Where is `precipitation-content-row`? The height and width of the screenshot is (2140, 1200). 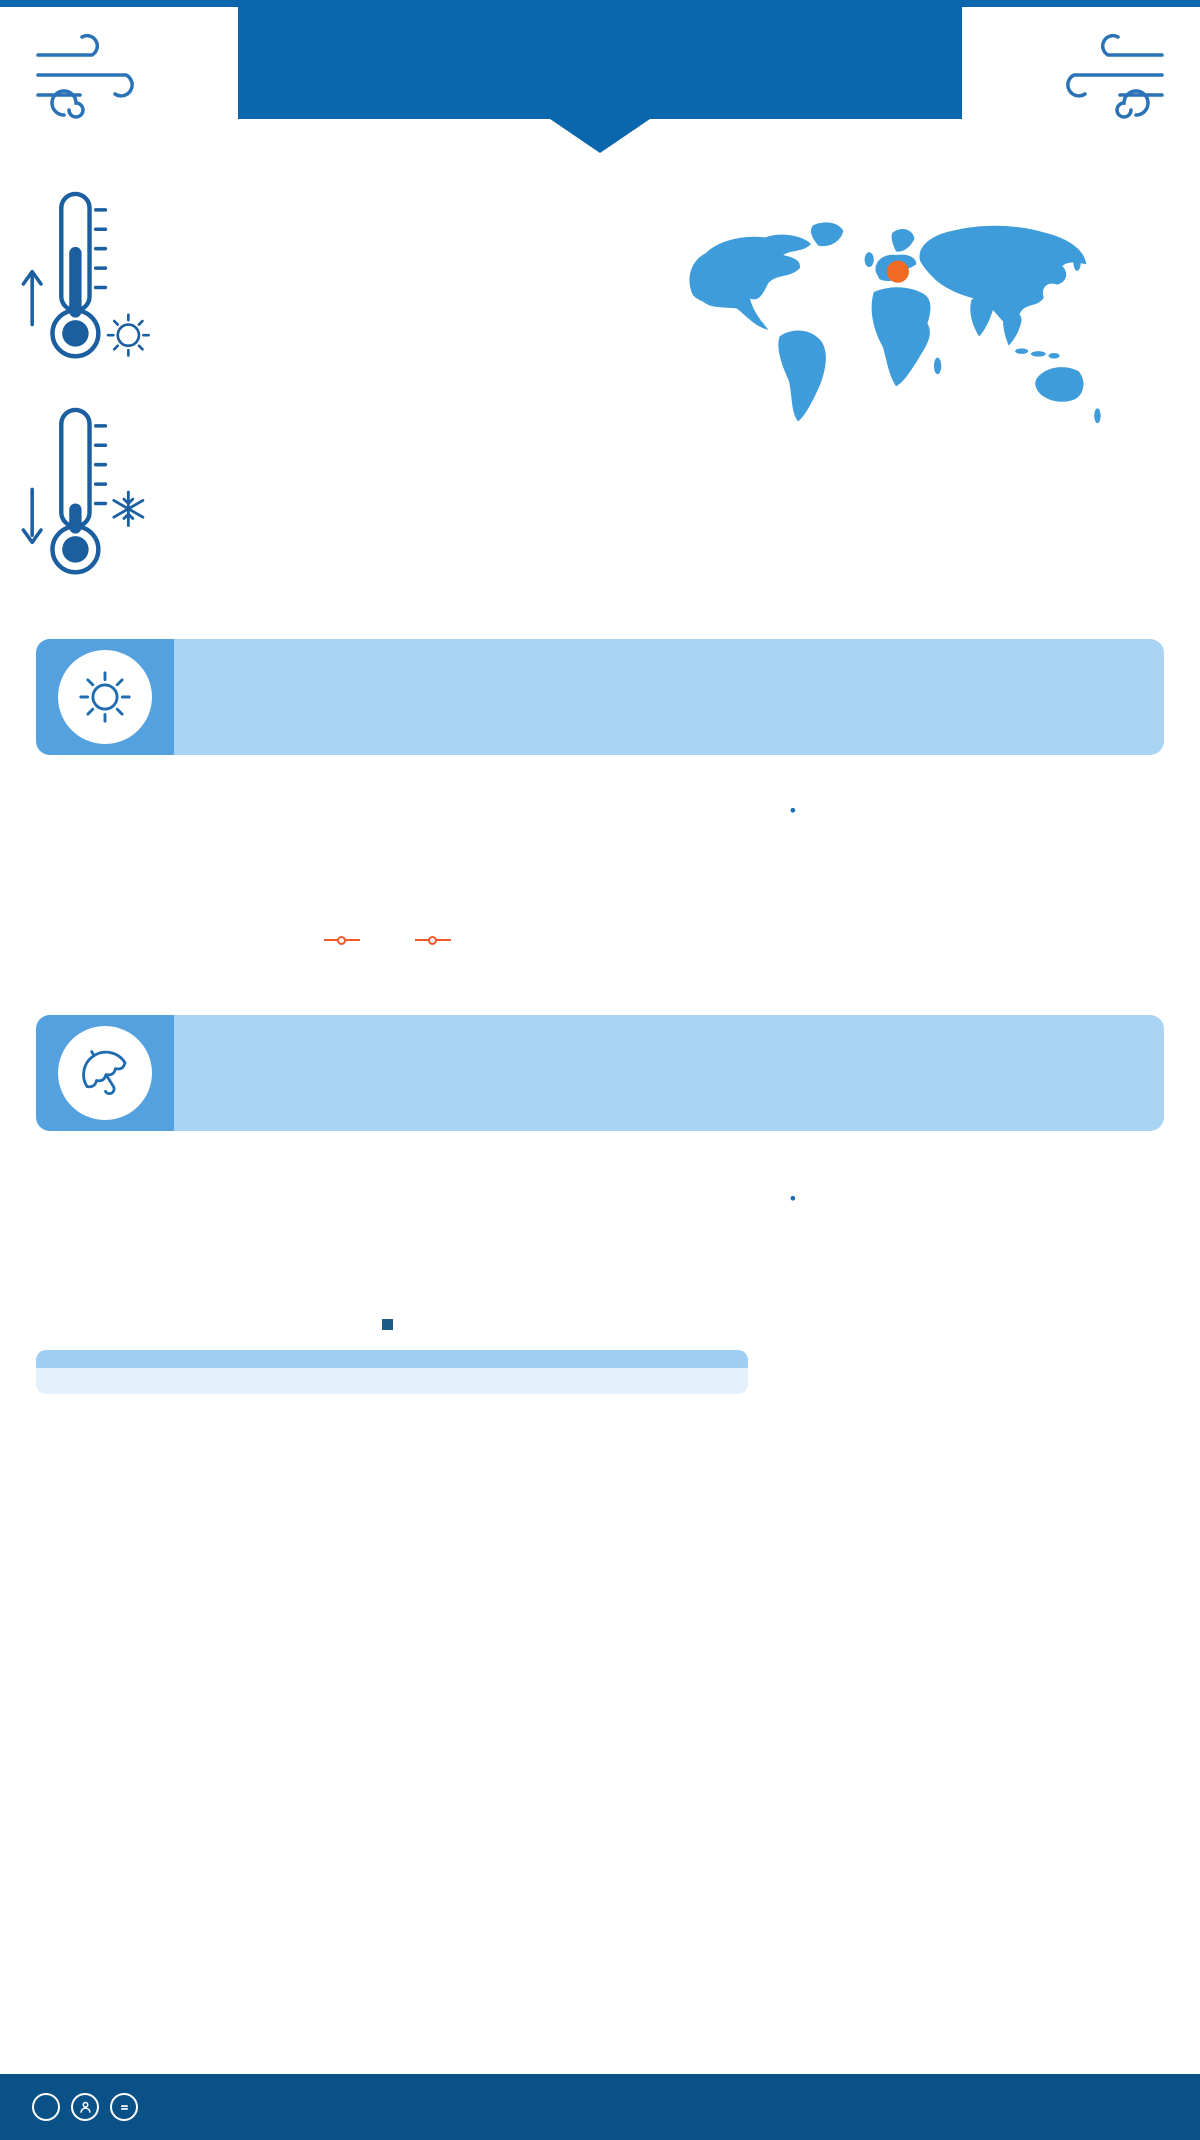 precipitation-content-row is located at coordinates (600, 1277).